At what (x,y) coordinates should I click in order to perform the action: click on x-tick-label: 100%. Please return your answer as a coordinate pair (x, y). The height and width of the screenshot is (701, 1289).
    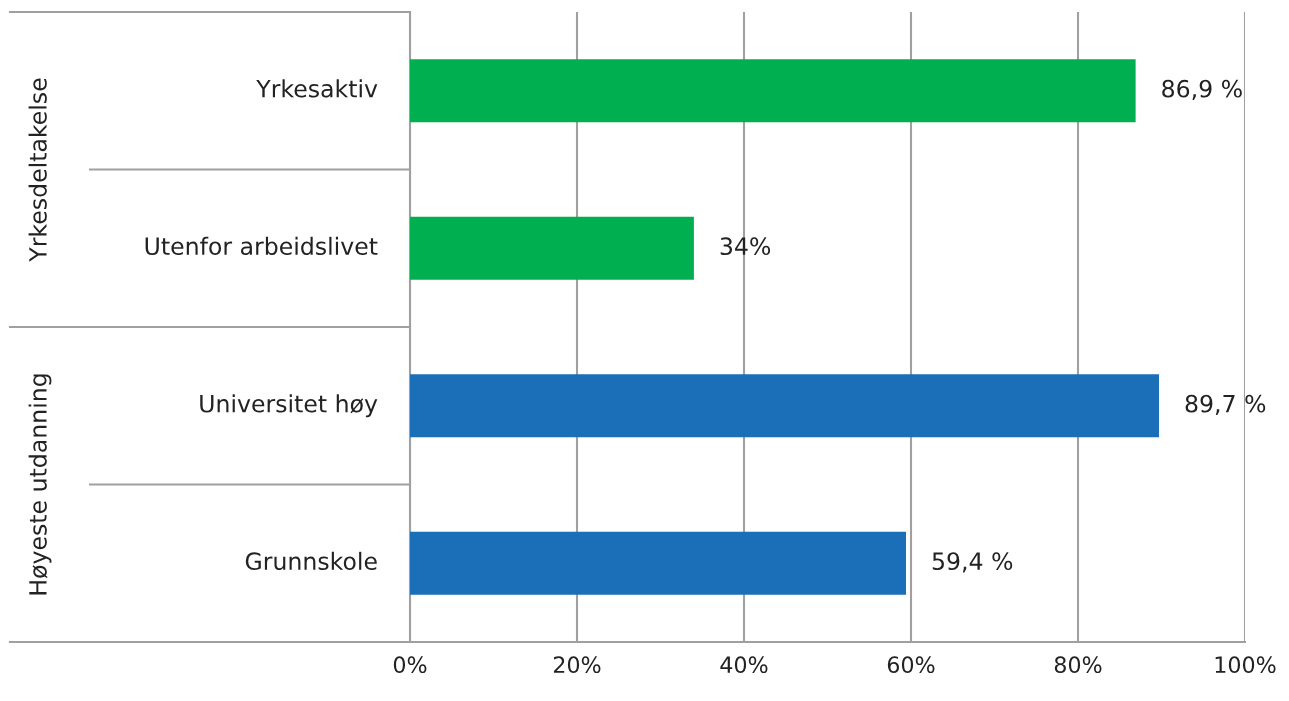
    Looking at the image, I should click on (1245, 665).